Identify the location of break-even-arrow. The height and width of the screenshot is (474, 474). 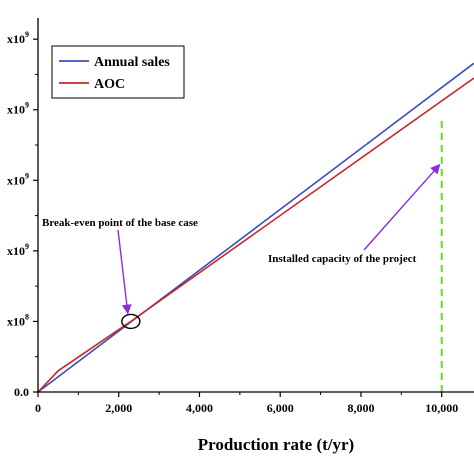
(124, 272).